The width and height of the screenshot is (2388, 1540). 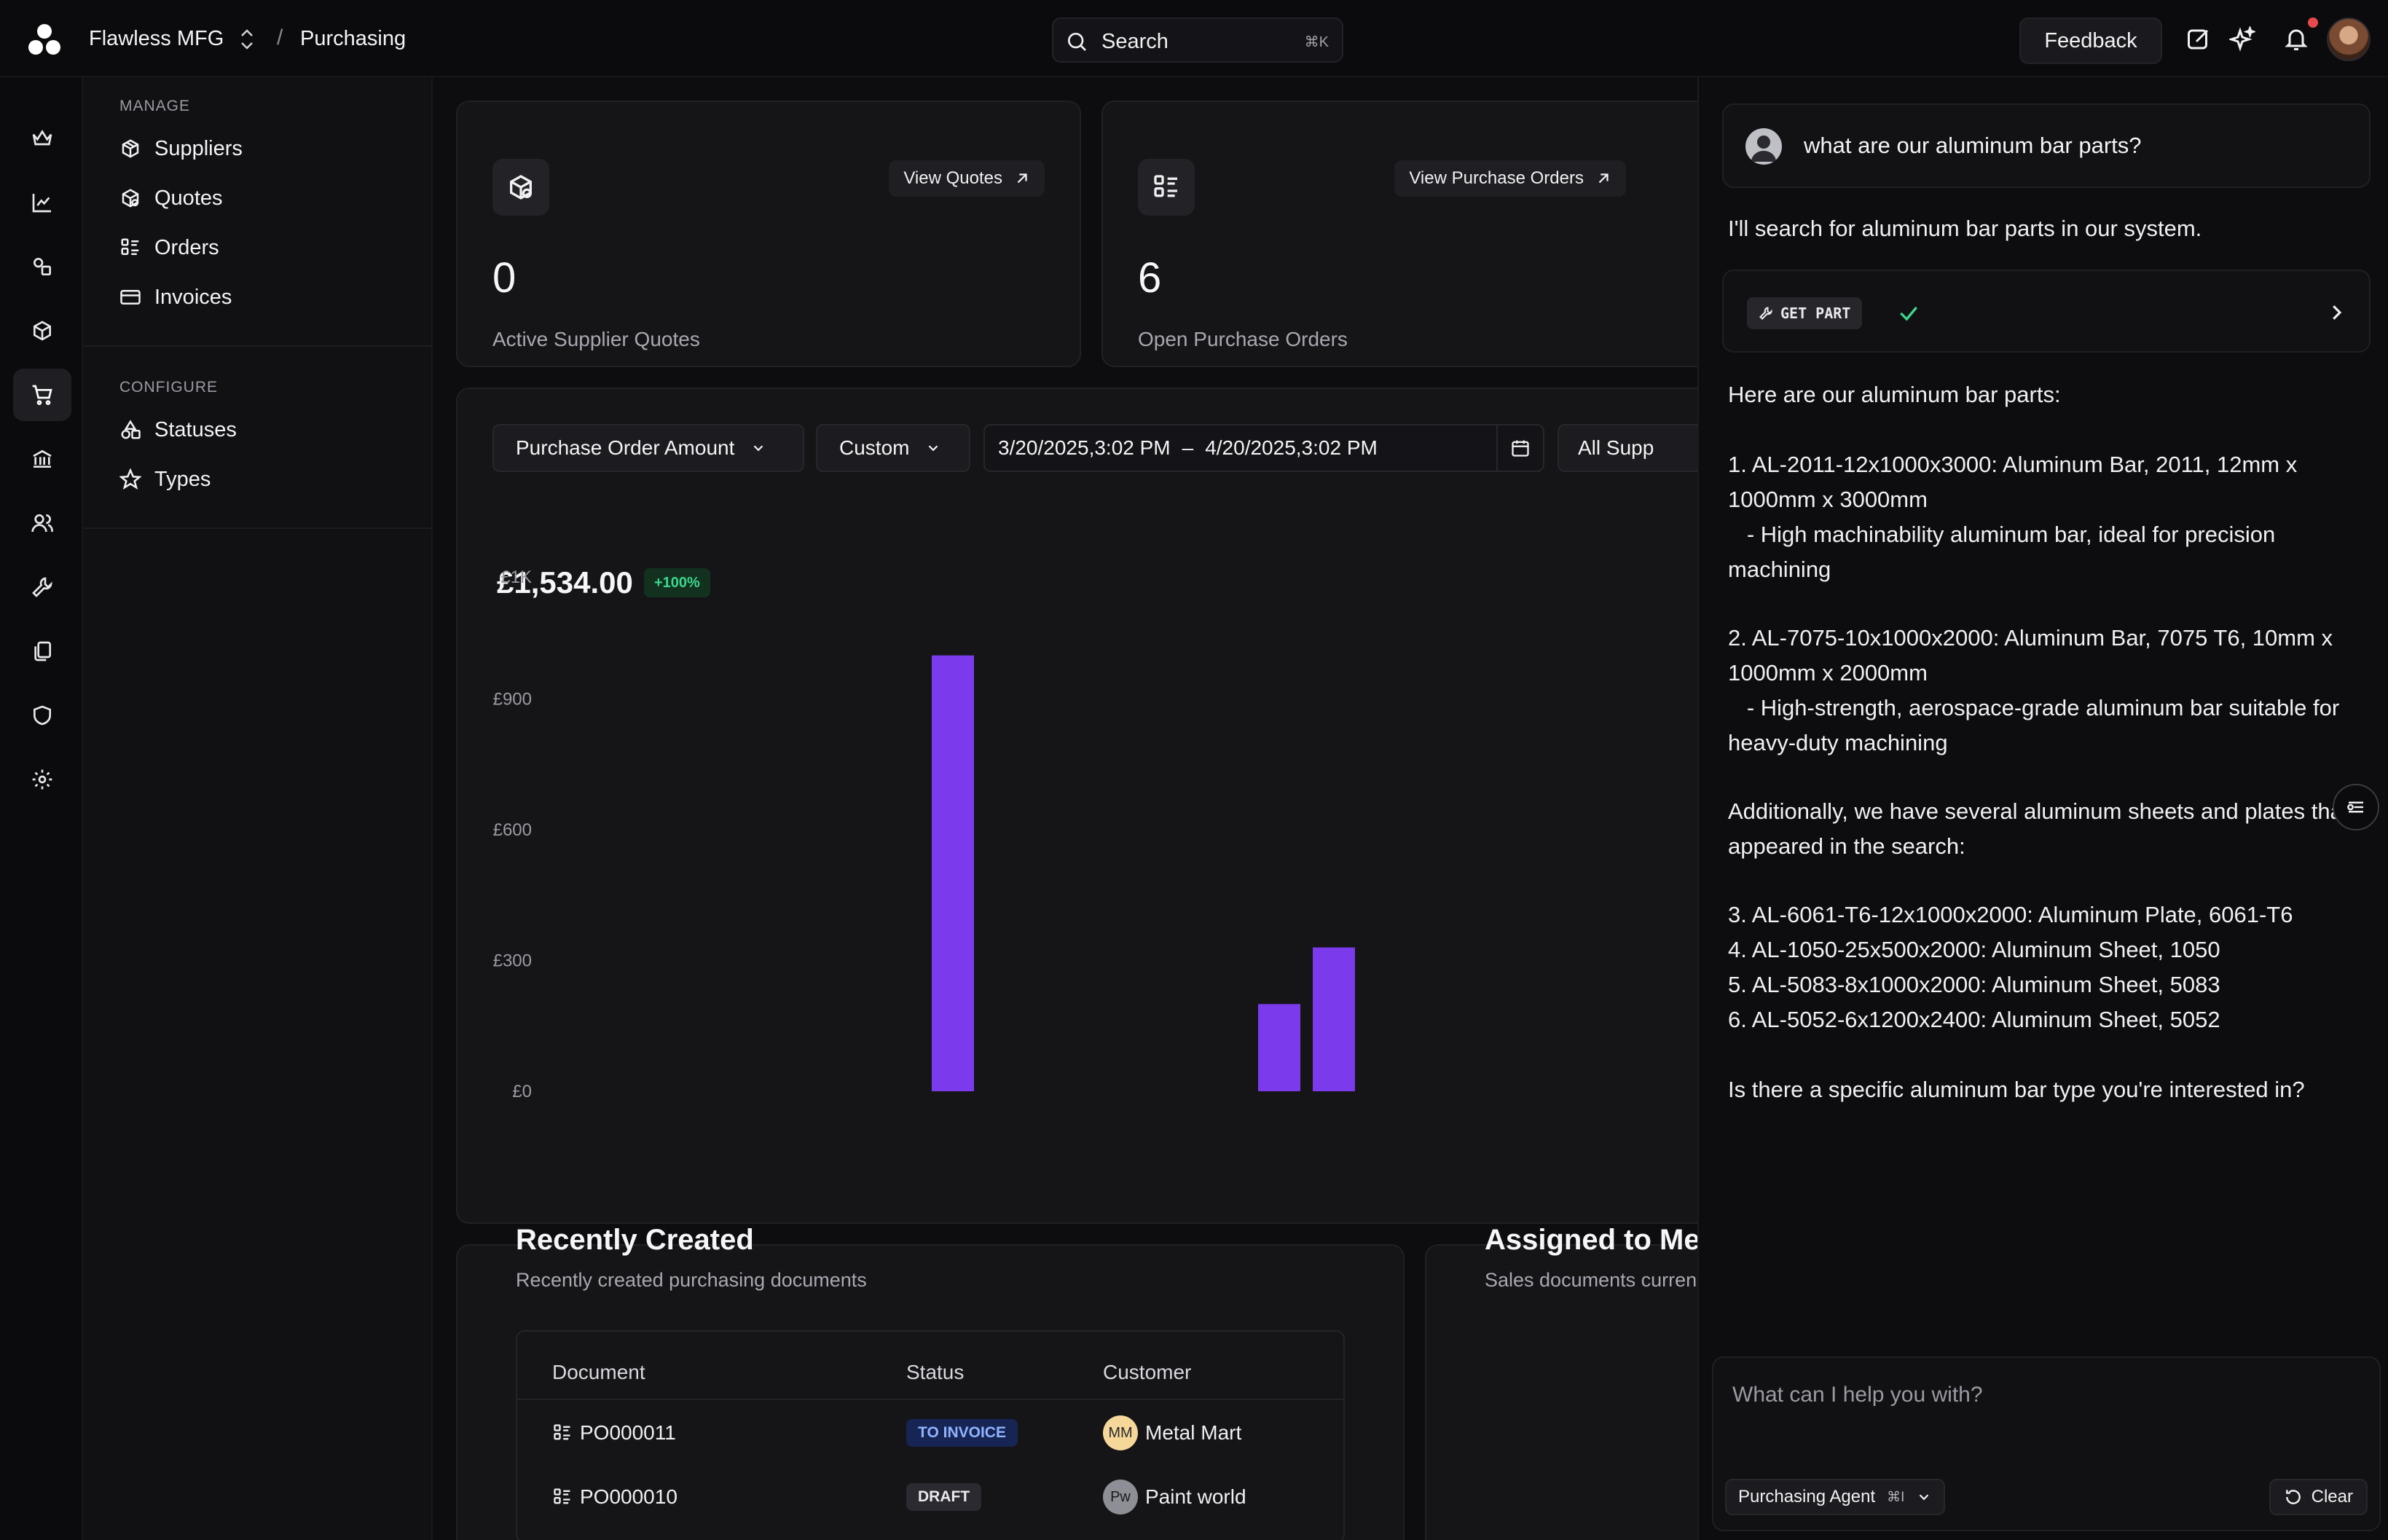 I want to click on table-row-customer: Pw Paint world, so click(x=1174, y=1497).